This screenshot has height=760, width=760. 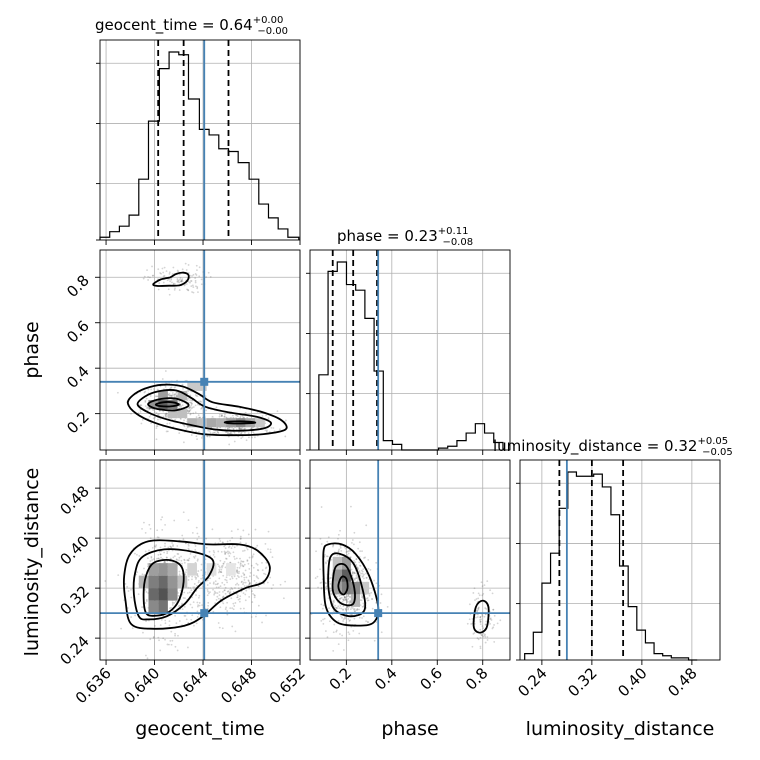 I want to click on panel-phase-geocent-ytick-label-2: 0.6, so click(x=78, y=332).